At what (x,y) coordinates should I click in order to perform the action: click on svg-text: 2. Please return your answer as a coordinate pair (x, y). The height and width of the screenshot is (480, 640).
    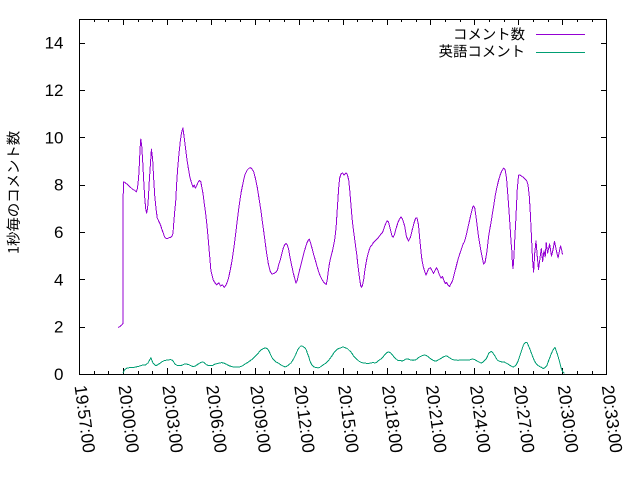
    Looking at the image, I should click on (58, 327).